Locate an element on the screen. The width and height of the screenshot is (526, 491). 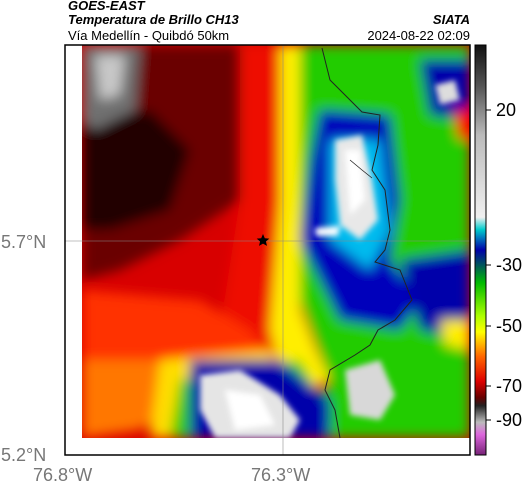
colorbar-ticks is located at coordinates (488, 265).